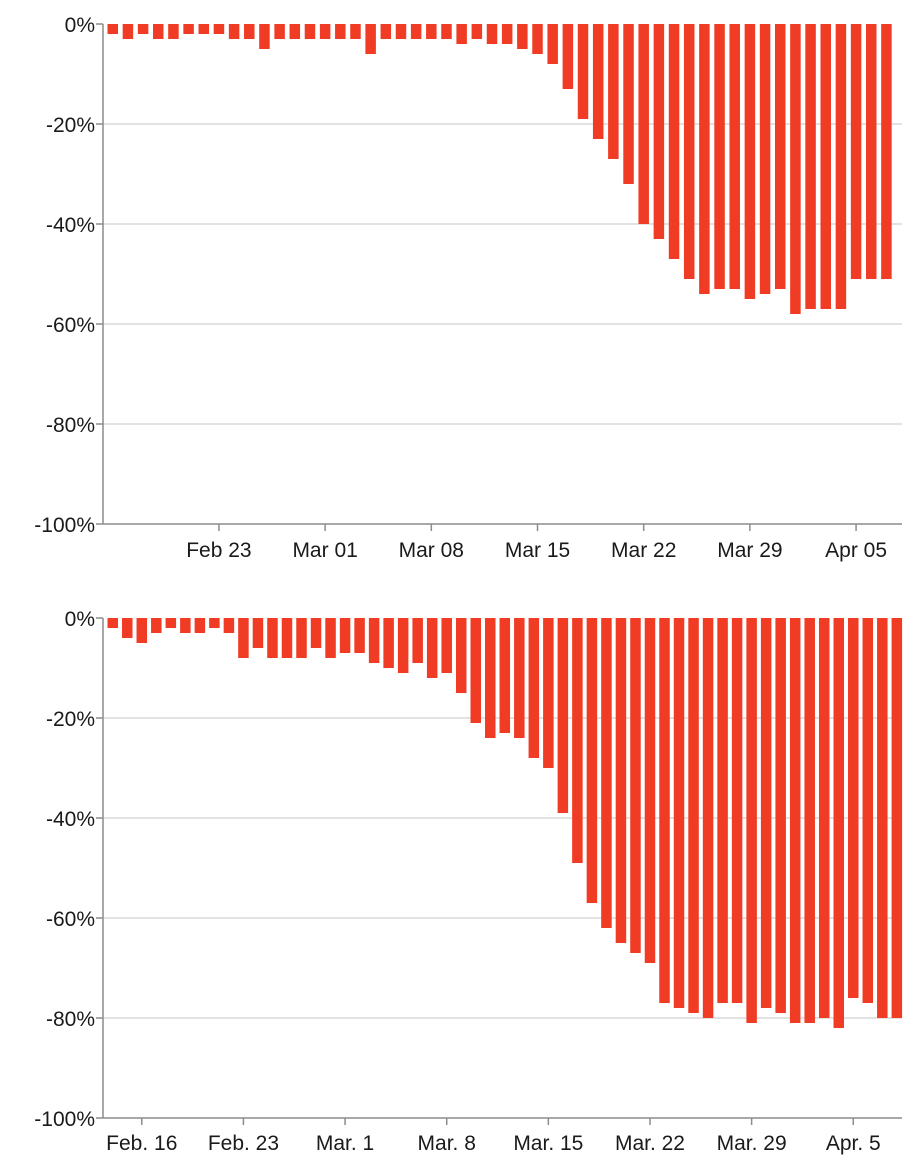 The height and width of the screenshot is (1168, 914). Describe the element at coordinates (70, 325) in the screenshot. I see `top-y-tick-label: -60%` at that location.